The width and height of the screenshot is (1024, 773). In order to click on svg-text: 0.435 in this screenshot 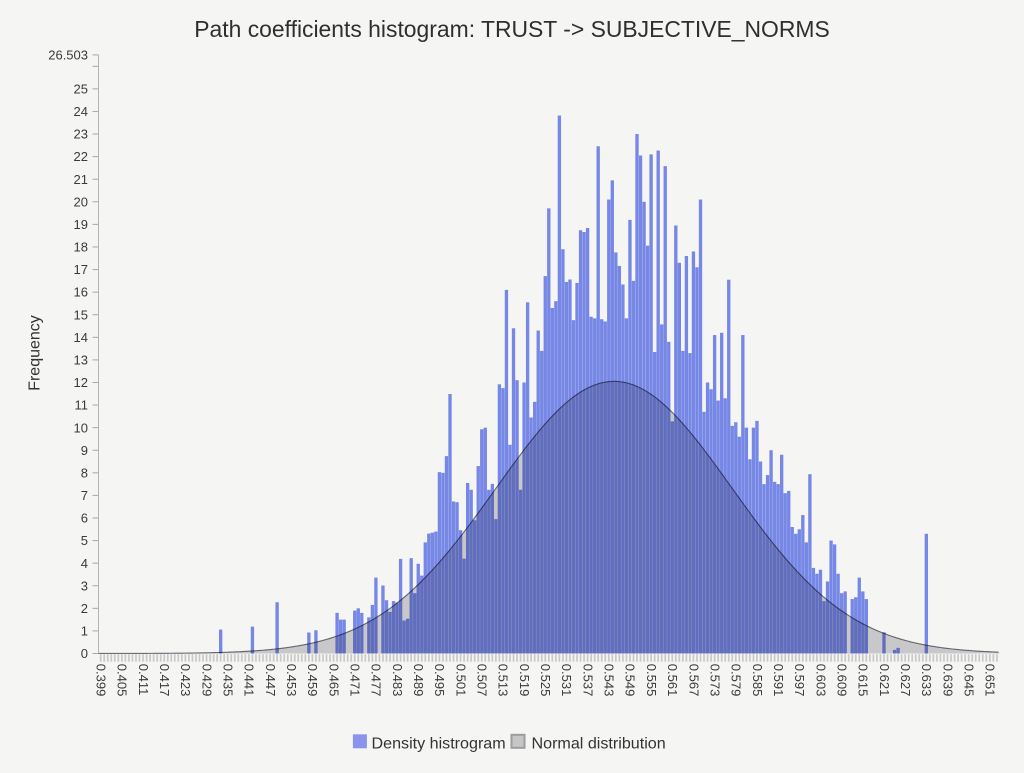, I will do `click(228, 680)`.